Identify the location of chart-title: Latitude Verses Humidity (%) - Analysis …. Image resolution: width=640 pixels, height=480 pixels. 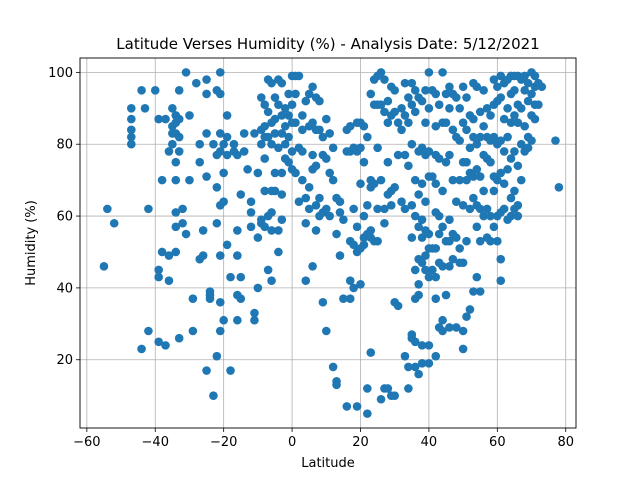
(327, 44).